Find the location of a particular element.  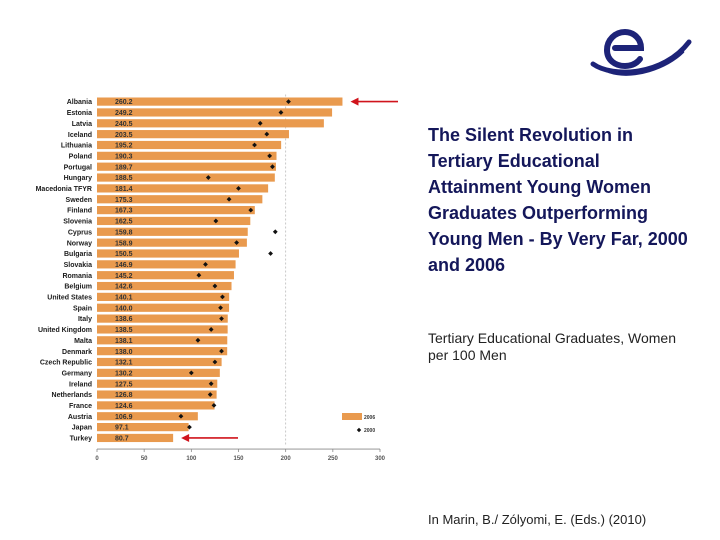

category-label: Estonia is located at coordinates (79, 113).